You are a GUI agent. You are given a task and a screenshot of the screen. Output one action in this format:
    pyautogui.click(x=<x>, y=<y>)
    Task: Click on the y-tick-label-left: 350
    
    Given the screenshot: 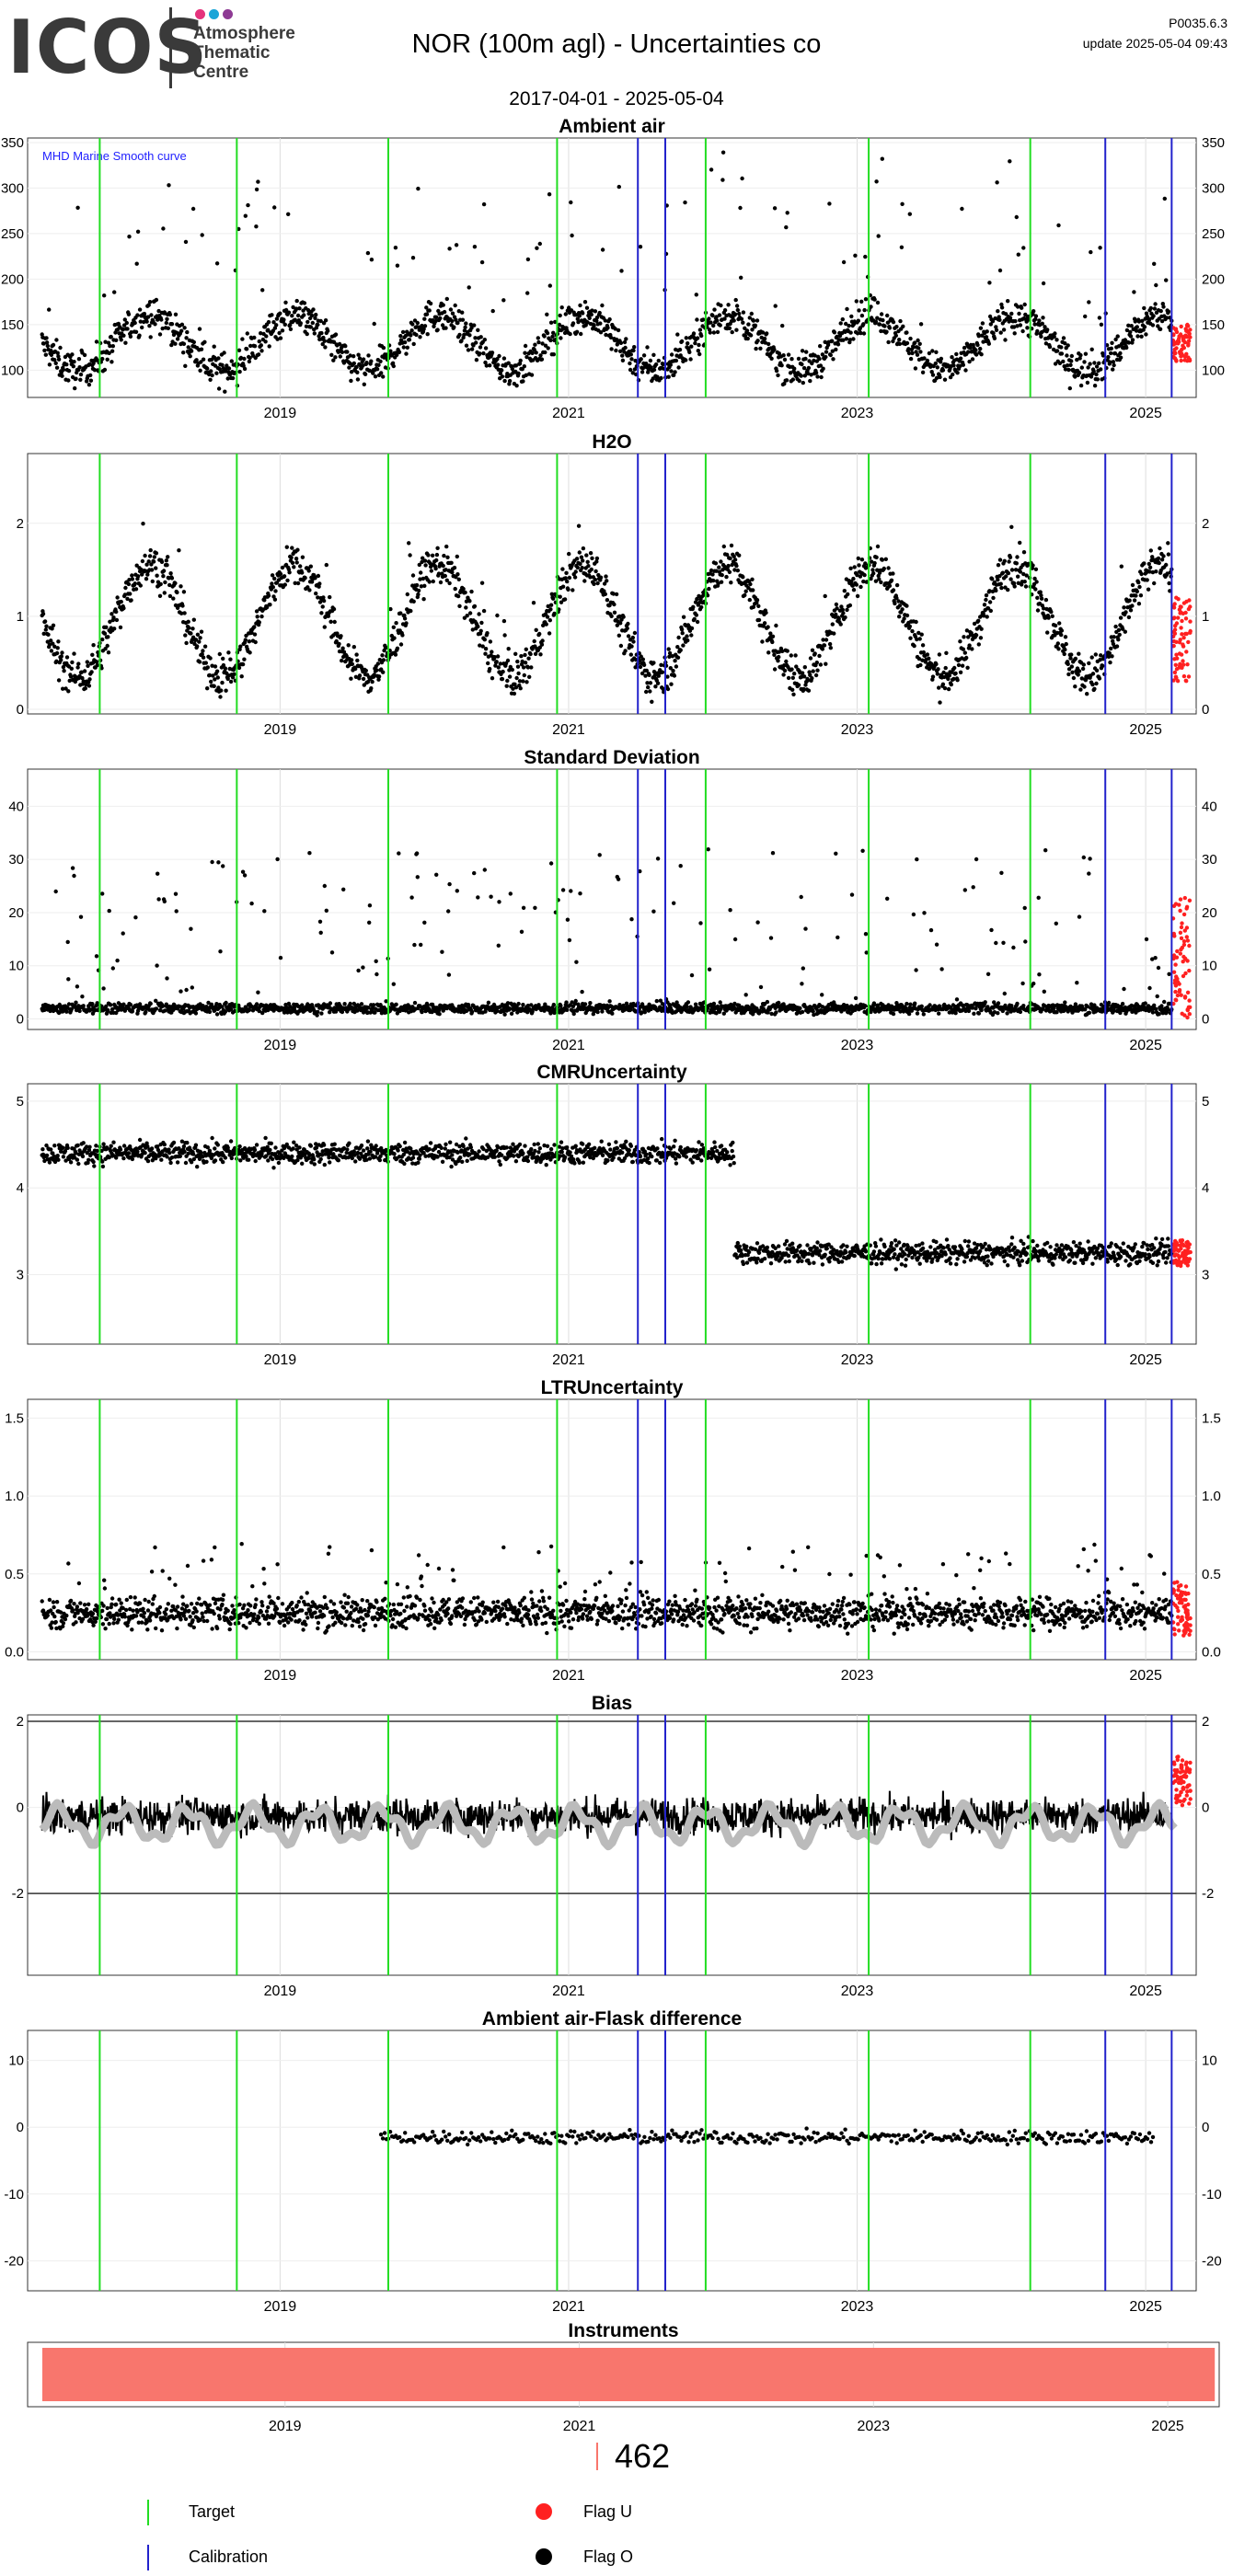 What is the action you would take?
    pyautogui.click(x=12, y=143)
    